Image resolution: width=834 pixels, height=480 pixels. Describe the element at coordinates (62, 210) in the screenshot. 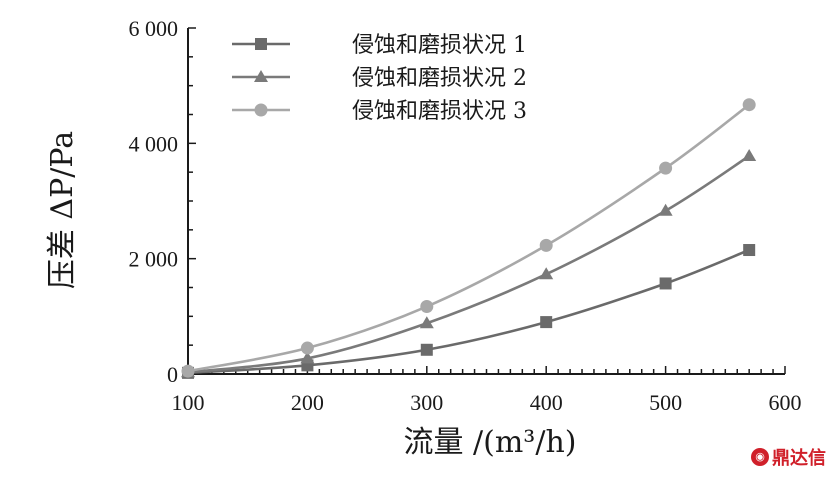

I see `y-axis-title: 压差 ΔP/Pa` at that location.